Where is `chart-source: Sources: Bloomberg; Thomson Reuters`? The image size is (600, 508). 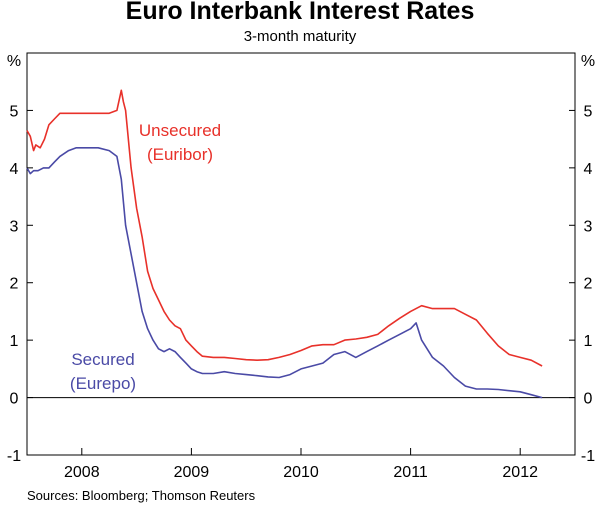
chart-source: Sources: Bloomberg; Thomson Reuters is located at coordinates (141, 495).